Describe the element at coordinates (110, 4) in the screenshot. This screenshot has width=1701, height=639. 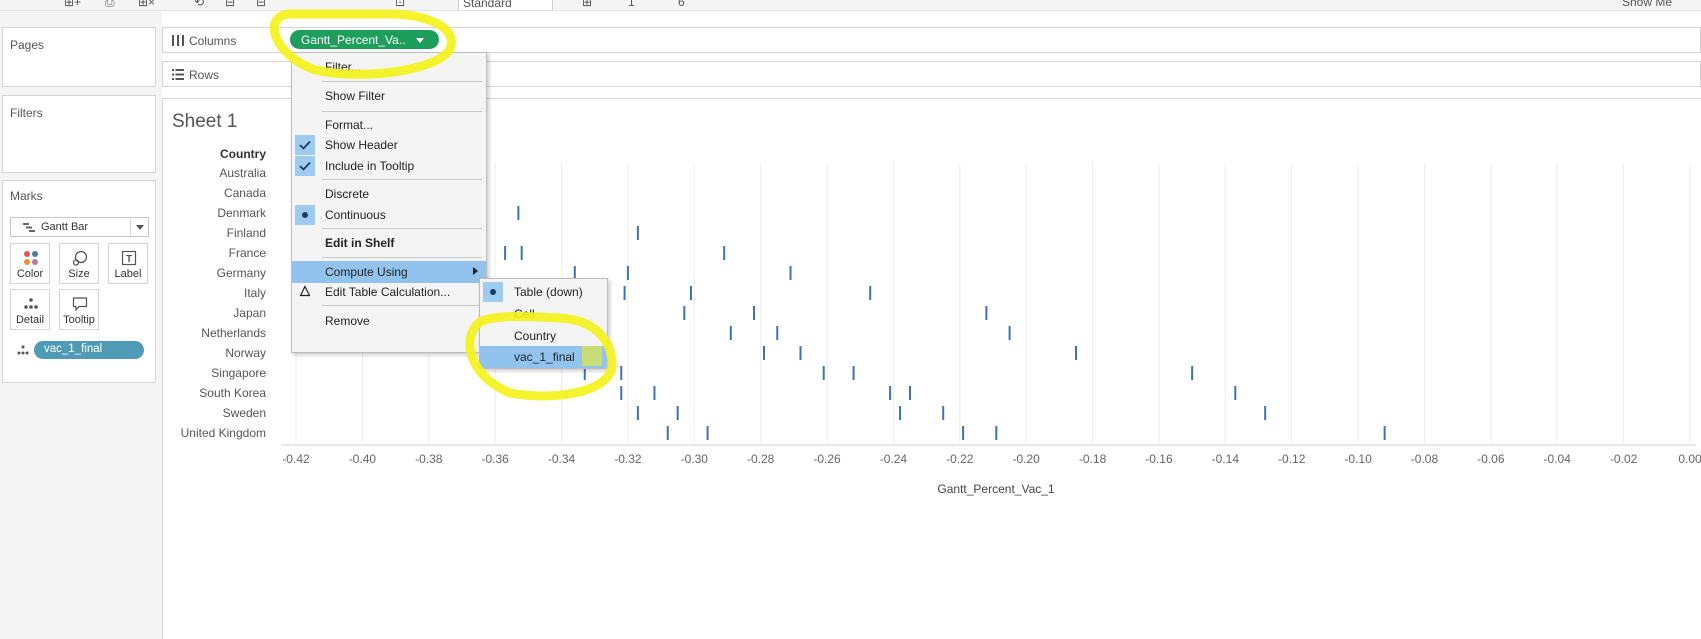
I see `save-button: ⎙` at that location.